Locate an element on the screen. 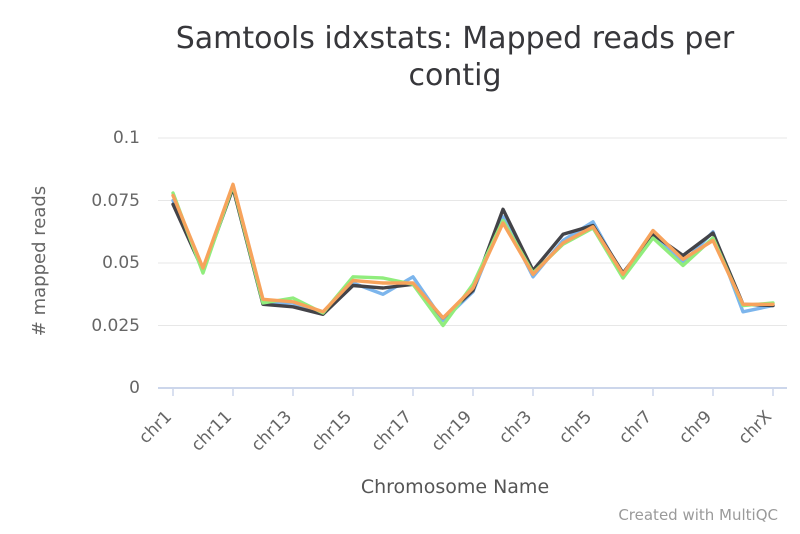 The image size is (800, 534). y-tick-label: 0.05 is located at coordinates (121, 263).